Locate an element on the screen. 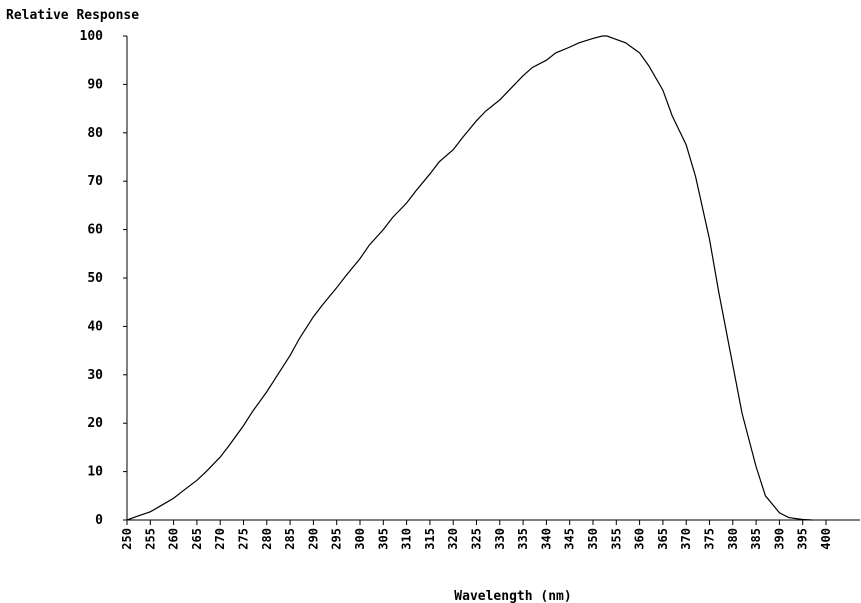 Image resolution: width=861 pixels, height=603 pixels. y-ticks: 0 10 20 30 40 50 60 70 80 90 100 is located at coordinates (103, 278).